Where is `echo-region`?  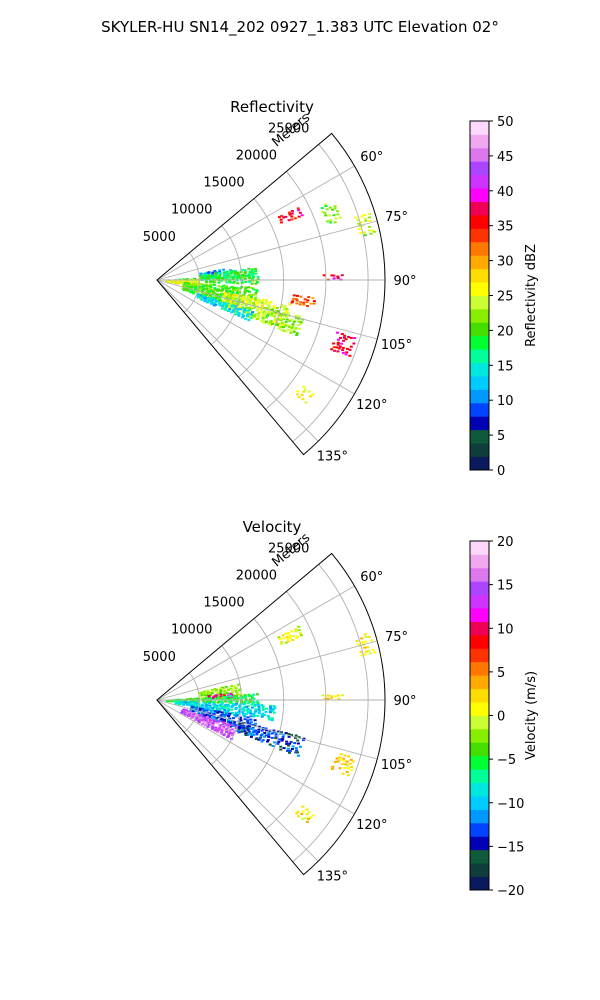
echo-region is located at coordinates (282, 321).